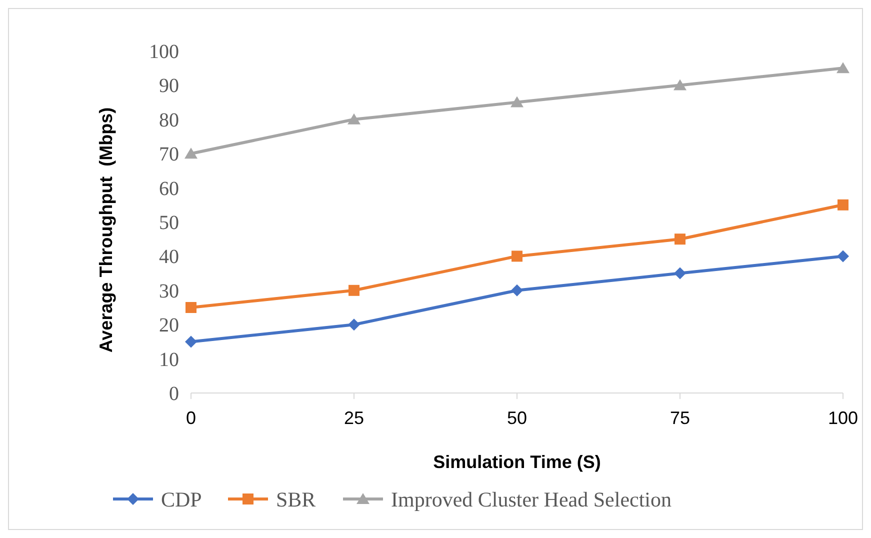 The image size is (871, 538). Describe the element at coordinates (164, 52) in the screenshot. I see `y-tick-label: 100` at that location.